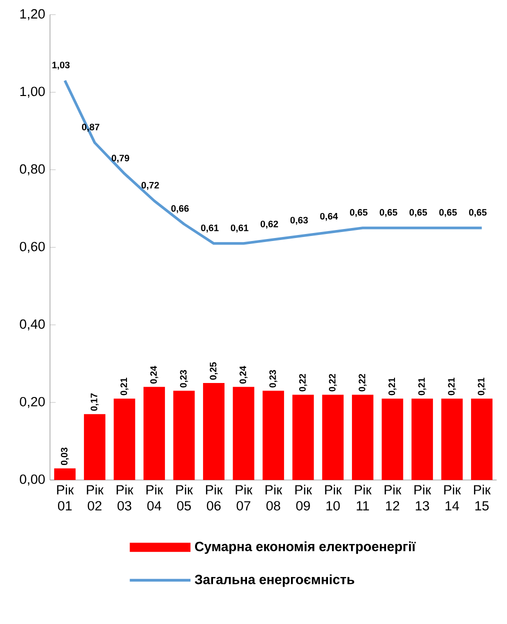 The image size is (507, 624). What do you see at coordinates (303, 497) in the screenshot?
I see `x-tick-label: Рік 09` at bounding box center [303, 497].